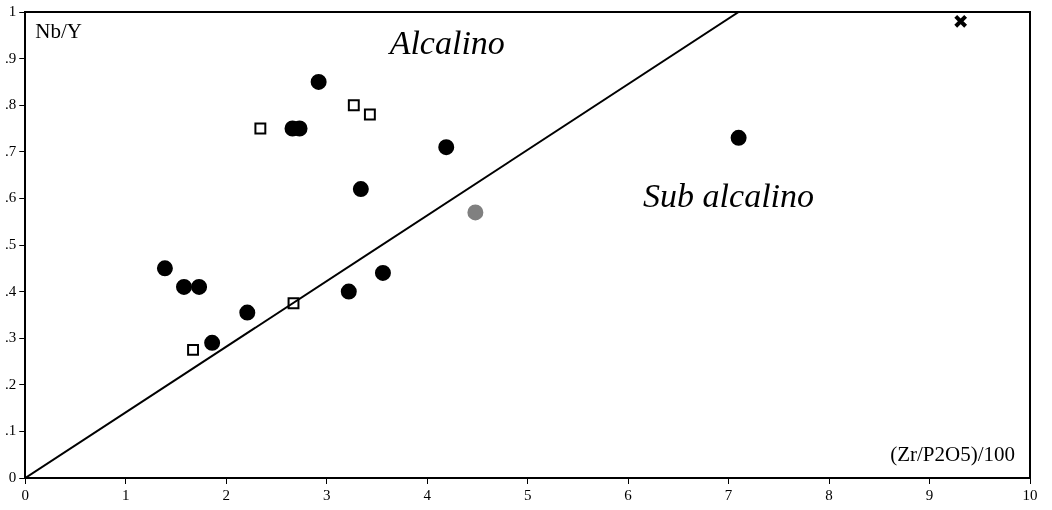 The image size is (1052, 510). What do you see at coordinates (125, 494) in the screenshot?
I see `x-tick-label: 1` at bounding box center [125, 494].